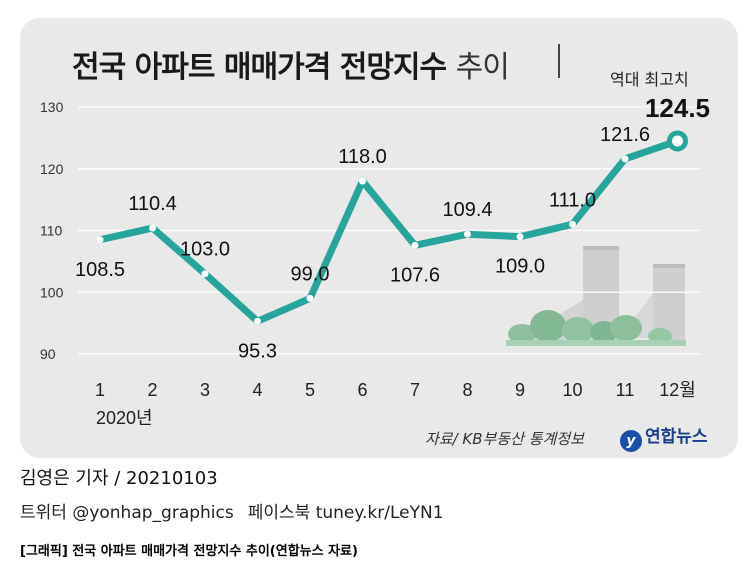  I want to click on image-caption: [그래픽] 전국 아파트 매매가격 전망지수 추이(연합뉴스 자료), so click(189, 551).